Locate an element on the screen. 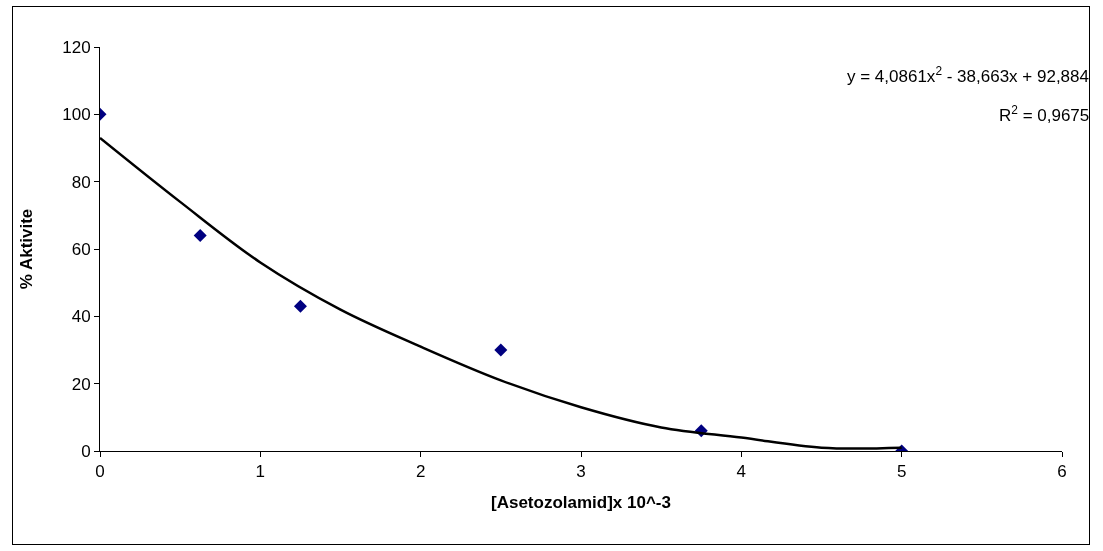 The image size is (1103, 551). y-tick-label: 80 is located at coordinates (81, 182).